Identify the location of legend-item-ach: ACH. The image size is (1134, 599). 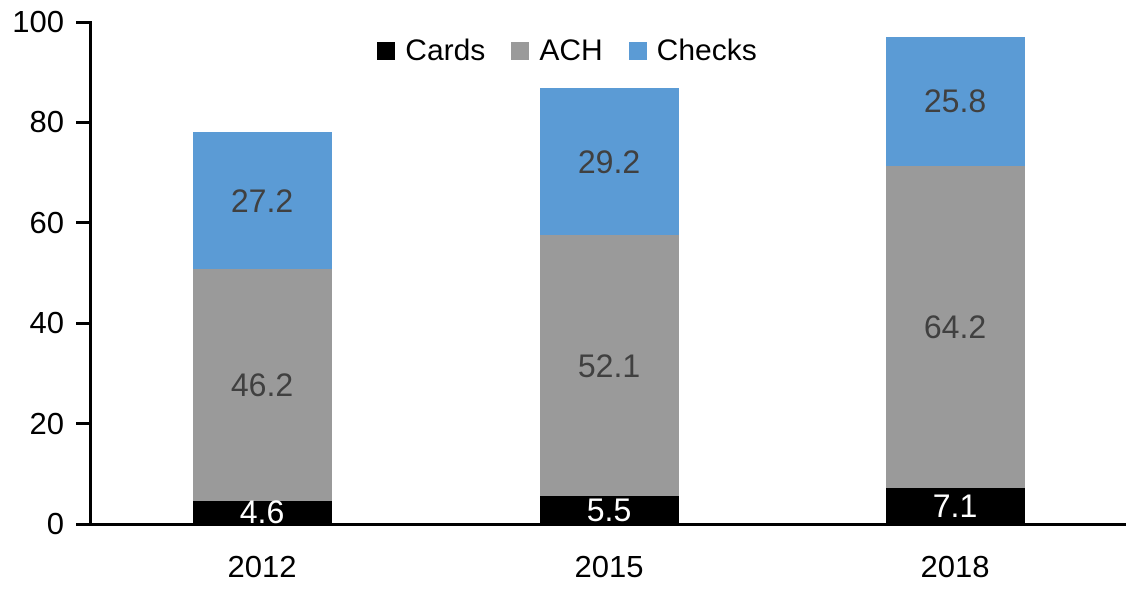
(557, 51).